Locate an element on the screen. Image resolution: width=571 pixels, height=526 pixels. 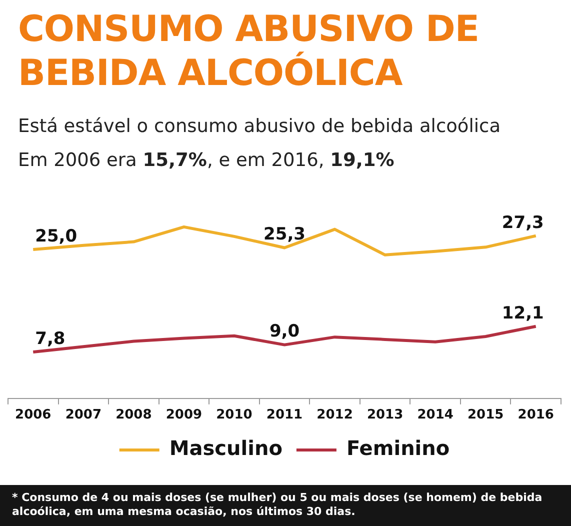
data-label: 7,8 is located at coordinates (50, 338).